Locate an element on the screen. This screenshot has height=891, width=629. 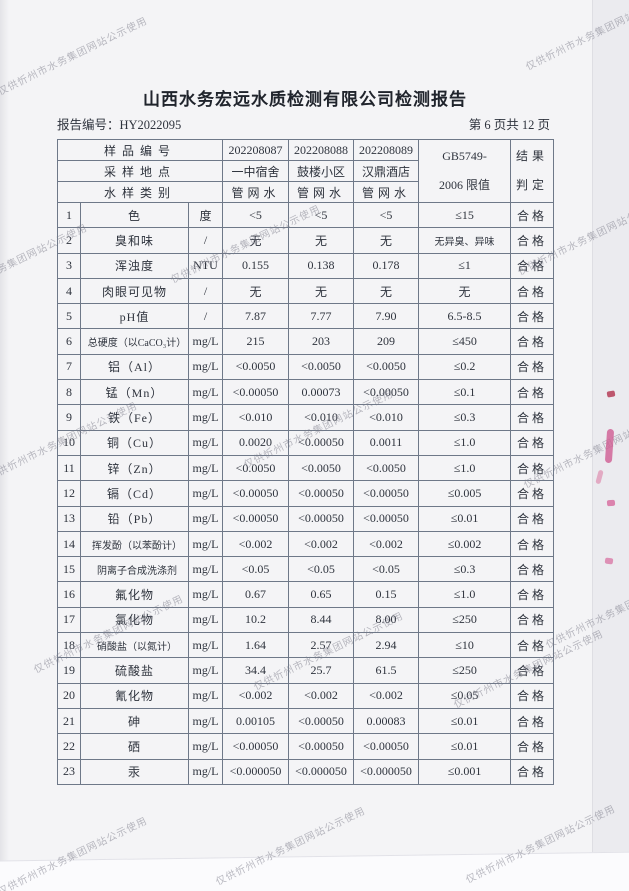
table-row: 7 铝（Al） mg/L <0.0050 <0.0050 <0.0050 ≤0.2 合格 is located at coordinates (306, 367).